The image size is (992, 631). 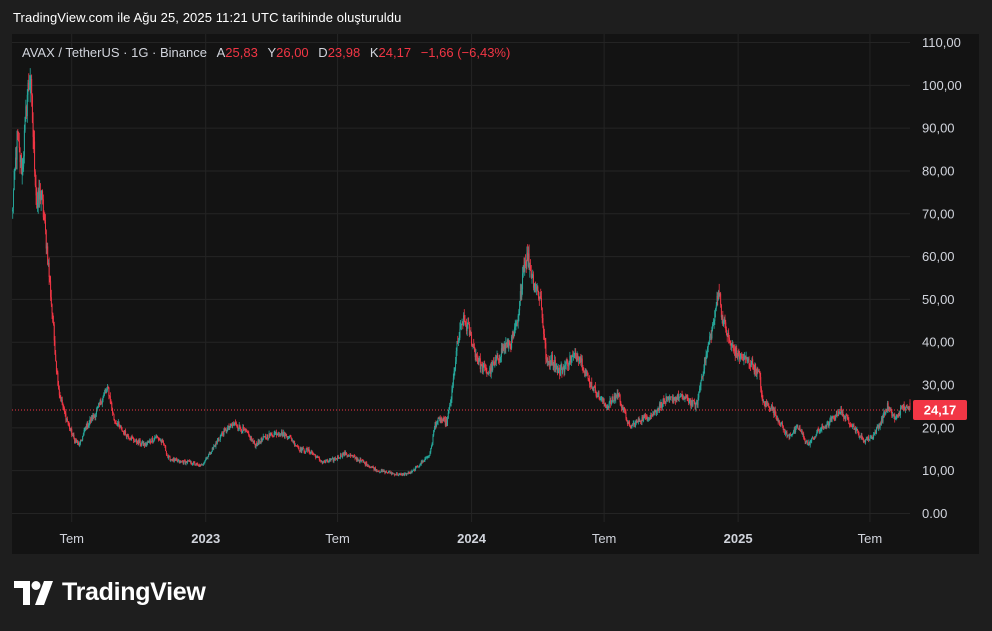 I want to click on y-tick-label: 100,00, so click(x=942, y=85).